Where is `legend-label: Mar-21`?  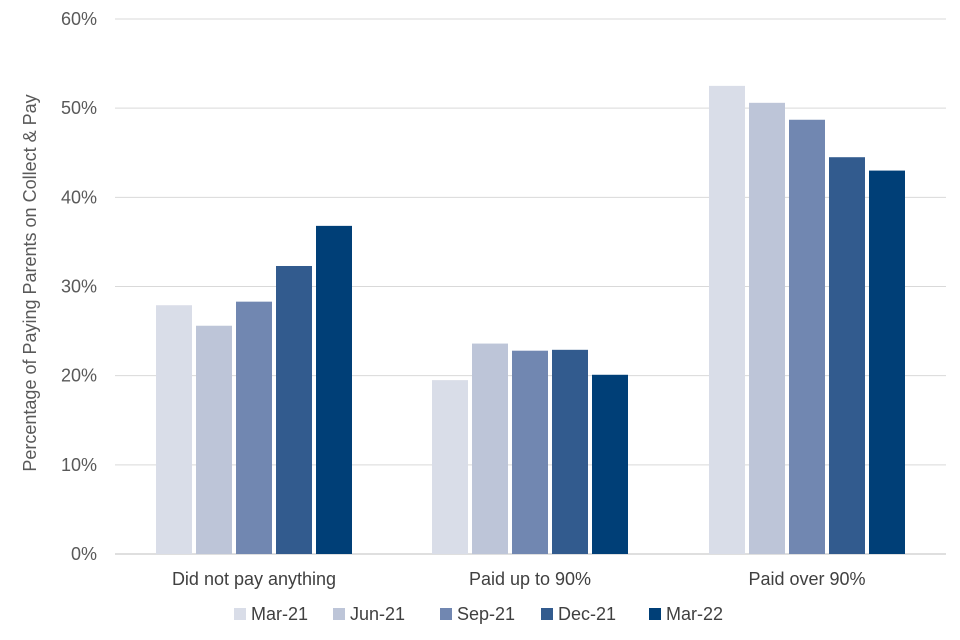 legend-label: Mar-21 is located at coordinates (279, 614).